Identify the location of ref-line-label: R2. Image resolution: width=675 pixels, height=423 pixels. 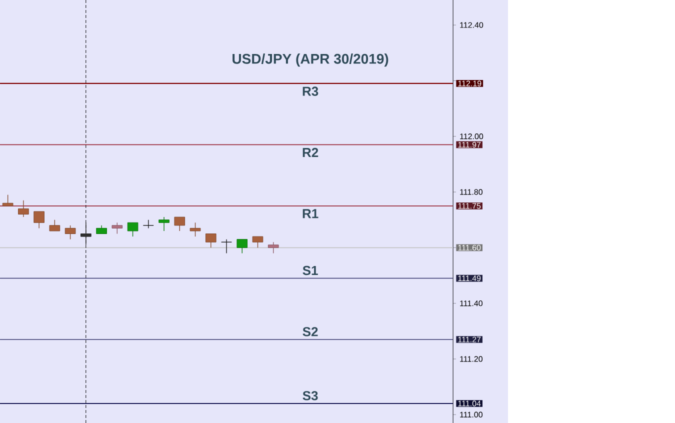
(310, 152).